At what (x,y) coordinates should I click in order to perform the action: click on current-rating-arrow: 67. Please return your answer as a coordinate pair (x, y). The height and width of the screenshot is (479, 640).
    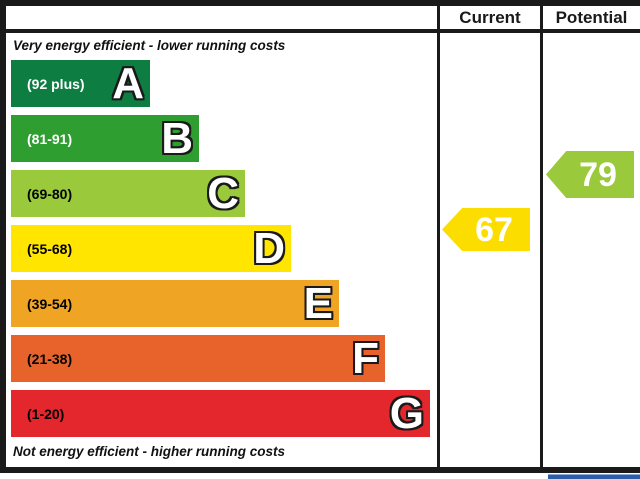
    Looking at the image, I should click on (486, 229).